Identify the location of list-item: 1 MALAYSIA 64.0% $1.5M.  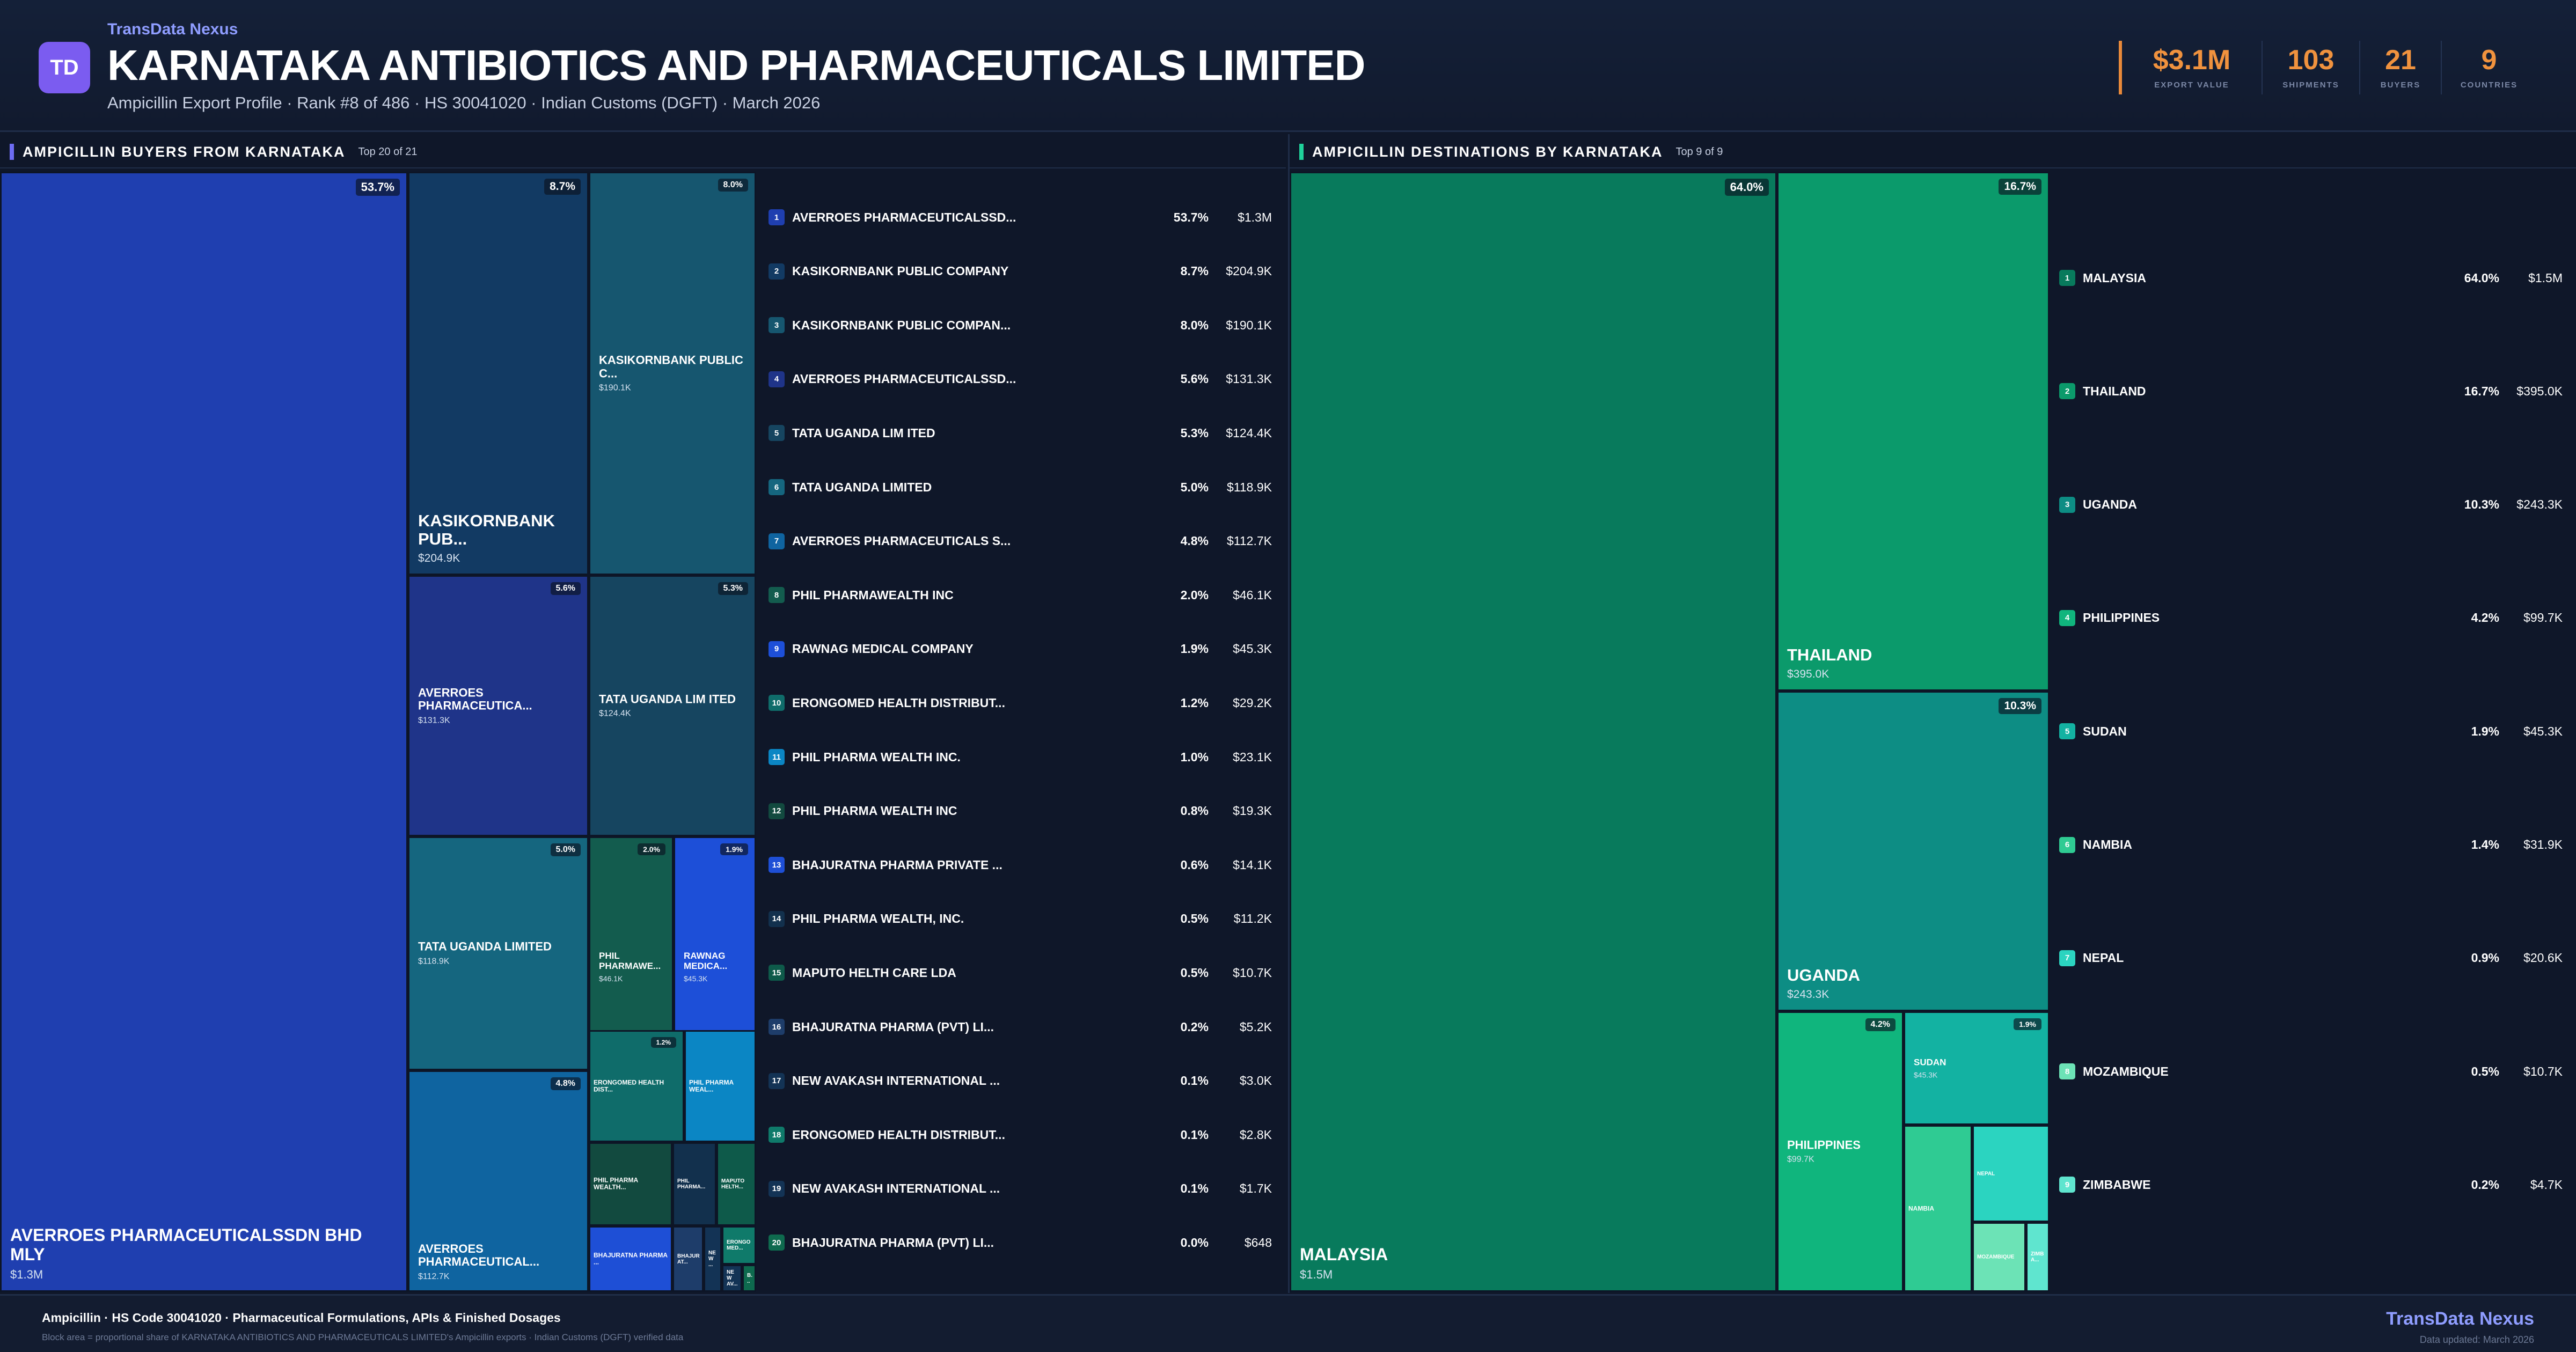
(2311, 278).